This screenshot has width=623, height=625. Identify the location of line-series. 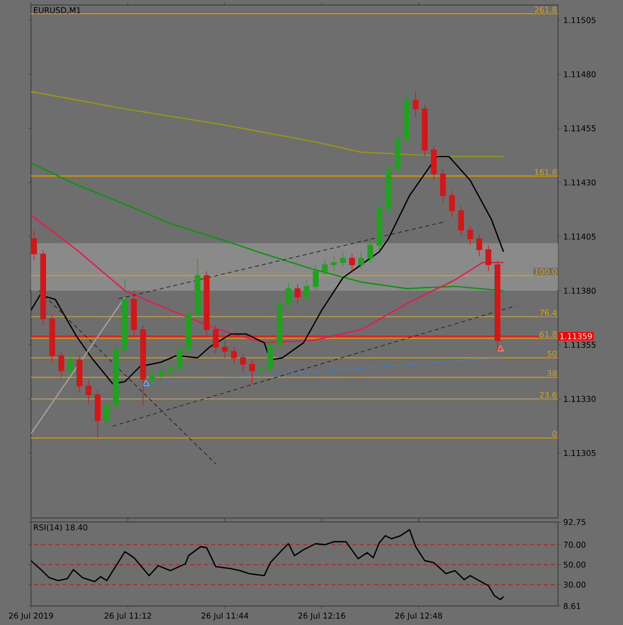
(267, 124).